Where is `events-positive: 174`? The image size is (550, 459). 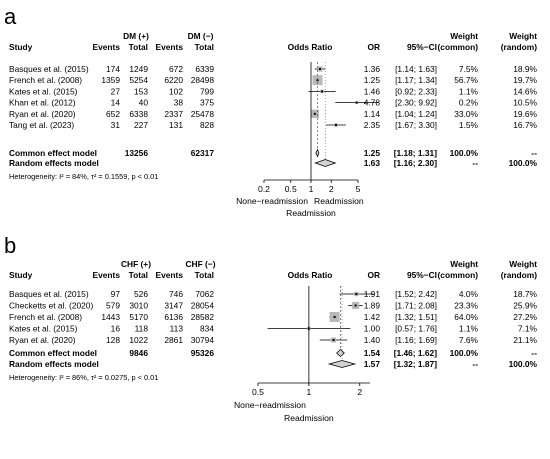
events-positive: 174 is located at coordinates (113, 69).